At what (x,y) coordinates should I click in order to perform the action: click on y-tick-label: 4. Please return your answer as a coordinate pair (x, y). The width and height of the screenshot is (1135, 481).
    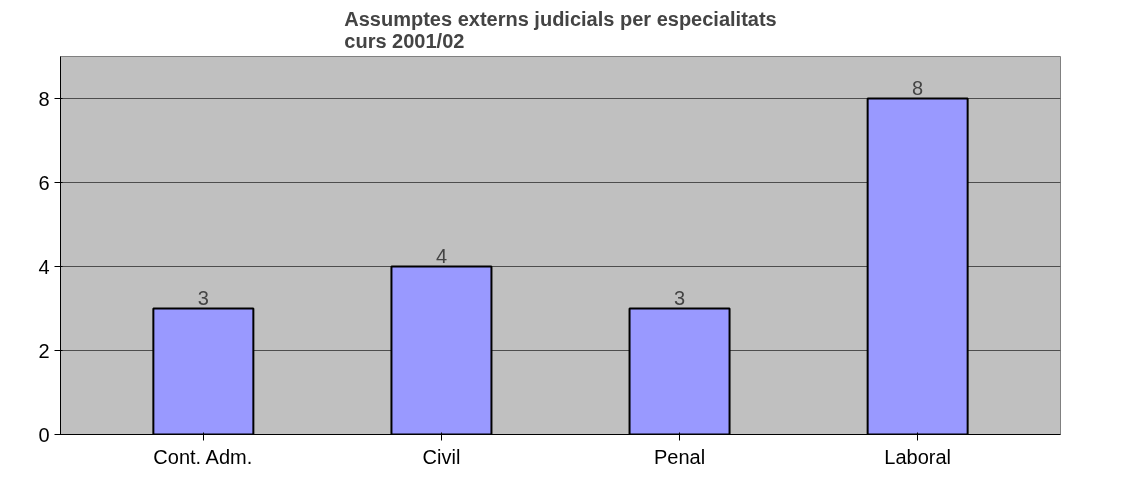
    Looking at the image, I should click on (44, 266).